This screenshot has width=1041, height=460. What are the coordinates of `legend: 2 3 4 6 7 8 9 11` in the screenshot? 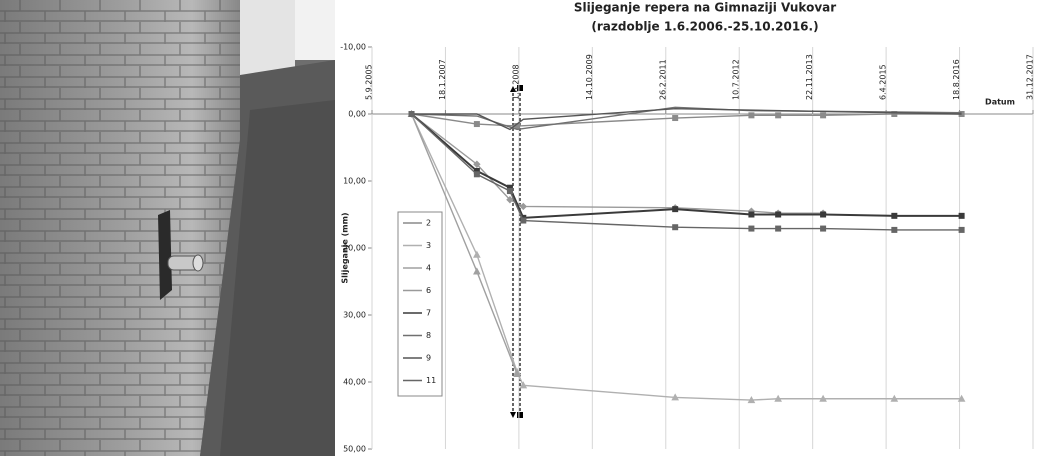 It's located at (420, 304).